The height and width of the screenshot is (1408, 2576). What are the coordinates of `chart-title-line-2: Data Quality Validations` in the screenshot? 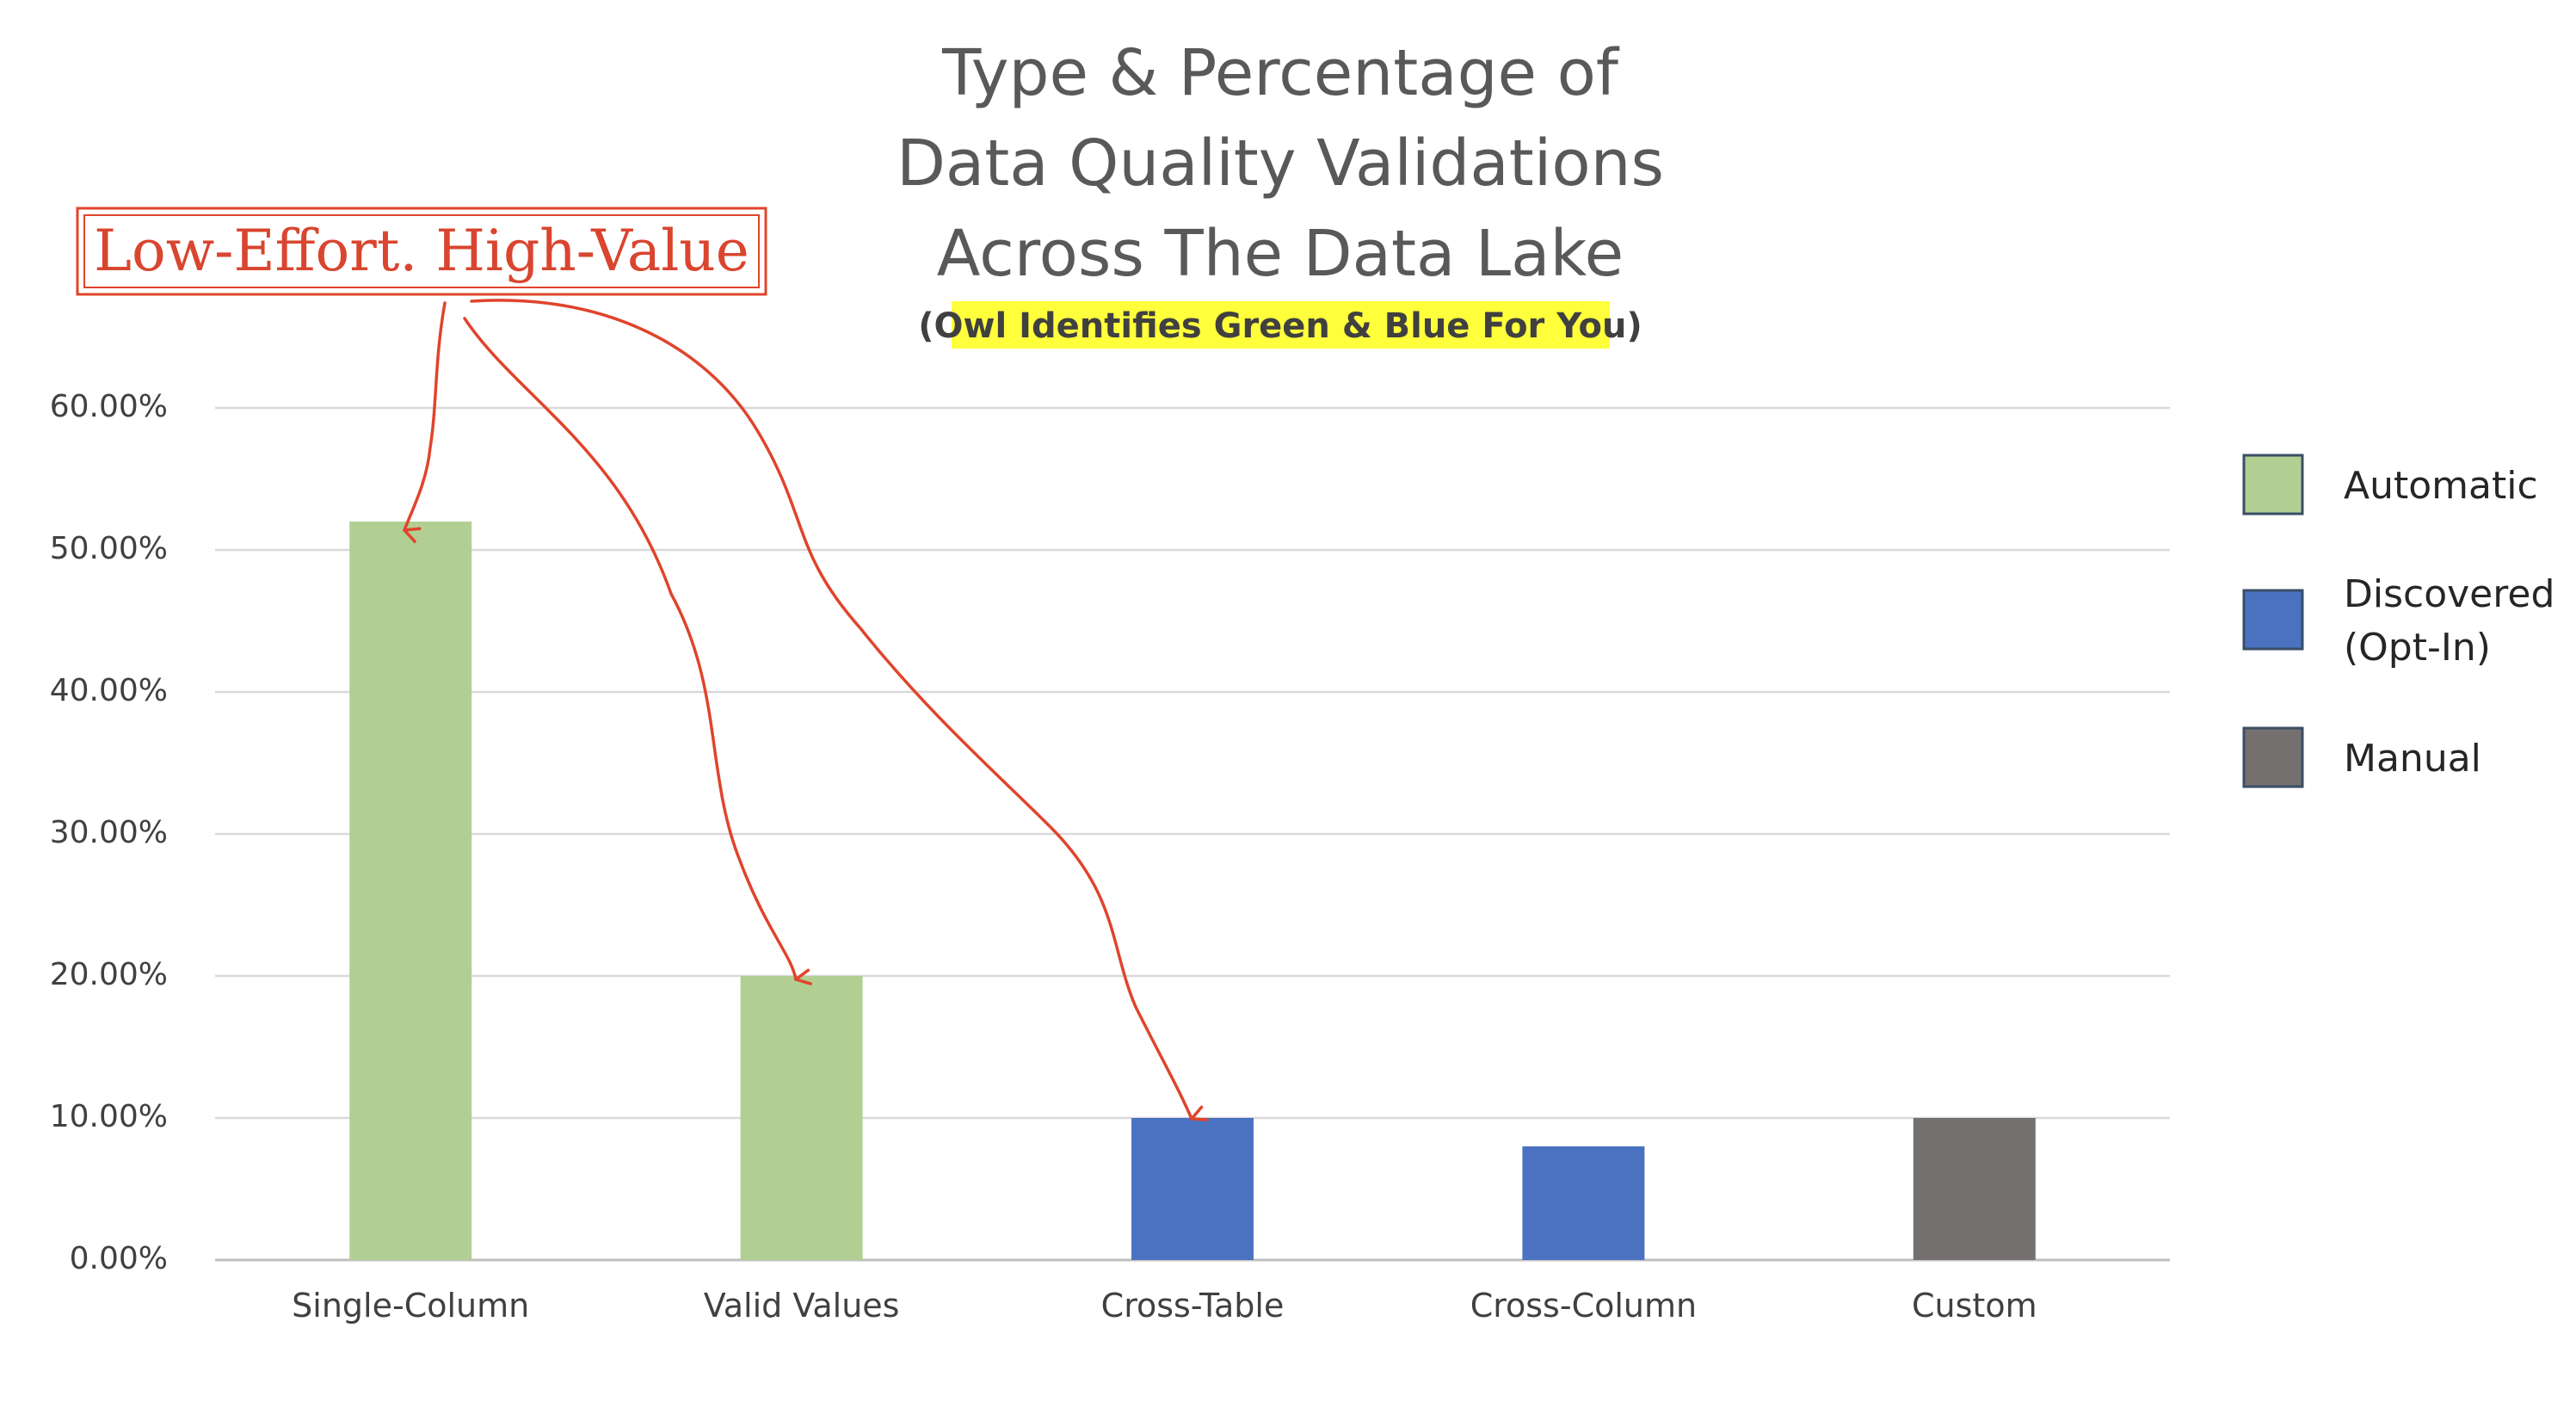 It's located at (1280, 164).